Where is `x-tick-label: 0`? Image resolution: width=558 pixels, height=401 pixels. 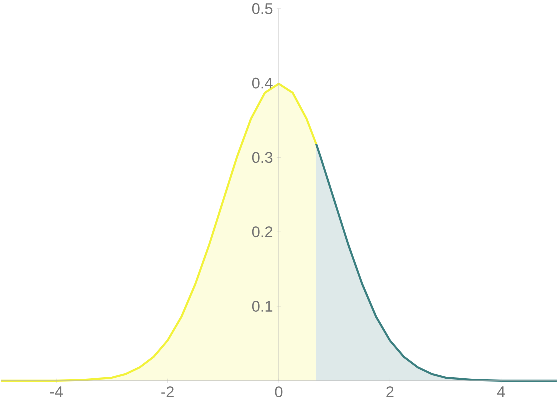
x-tick-label: 0 is located at coordinates (279, 392).